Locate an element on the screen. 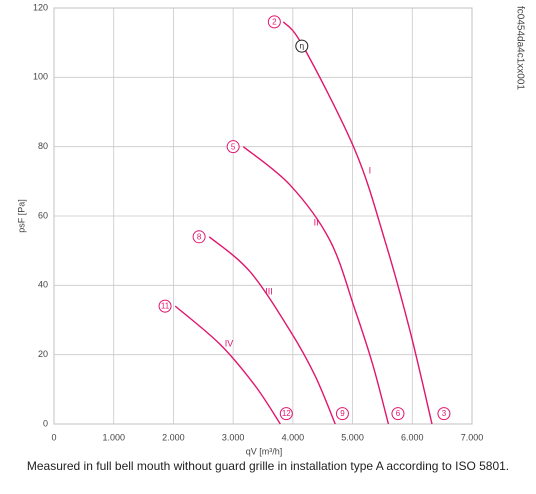 The width and height of the screenshot is (536, 494). point-marker-label: 5 is located at coordinates (233, 146).